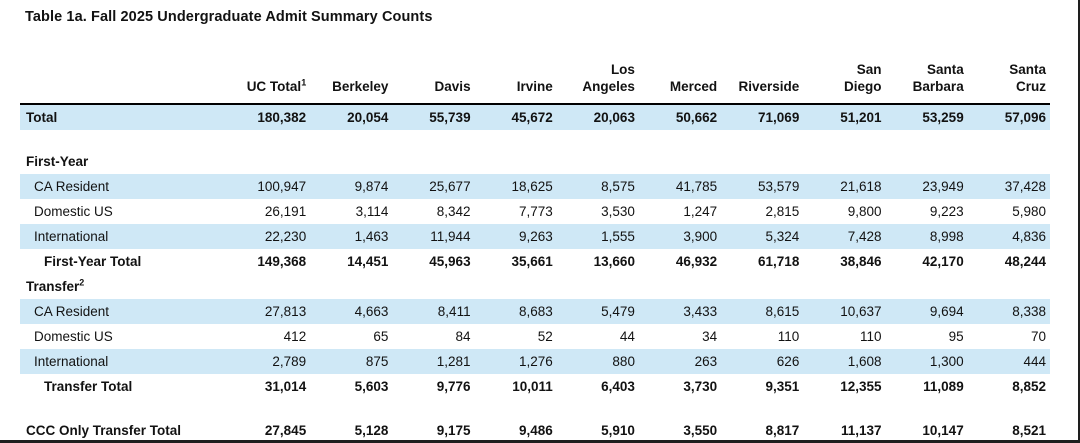 The height and width of the screenshot is (443, 1080). What do you see at coordinates (269, 236) in the screenshot?
I see `cell: 22,230` at bounding box center [269, 236].